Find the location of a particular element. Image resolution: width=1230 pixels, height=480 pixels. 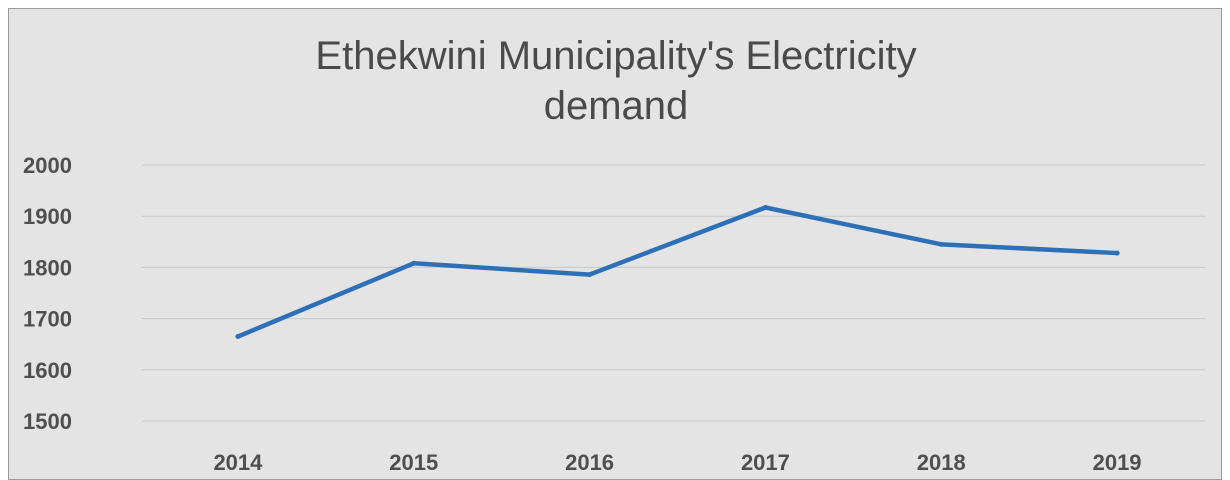

y-tick-label: 1700 is located at coordinates (47, 319).